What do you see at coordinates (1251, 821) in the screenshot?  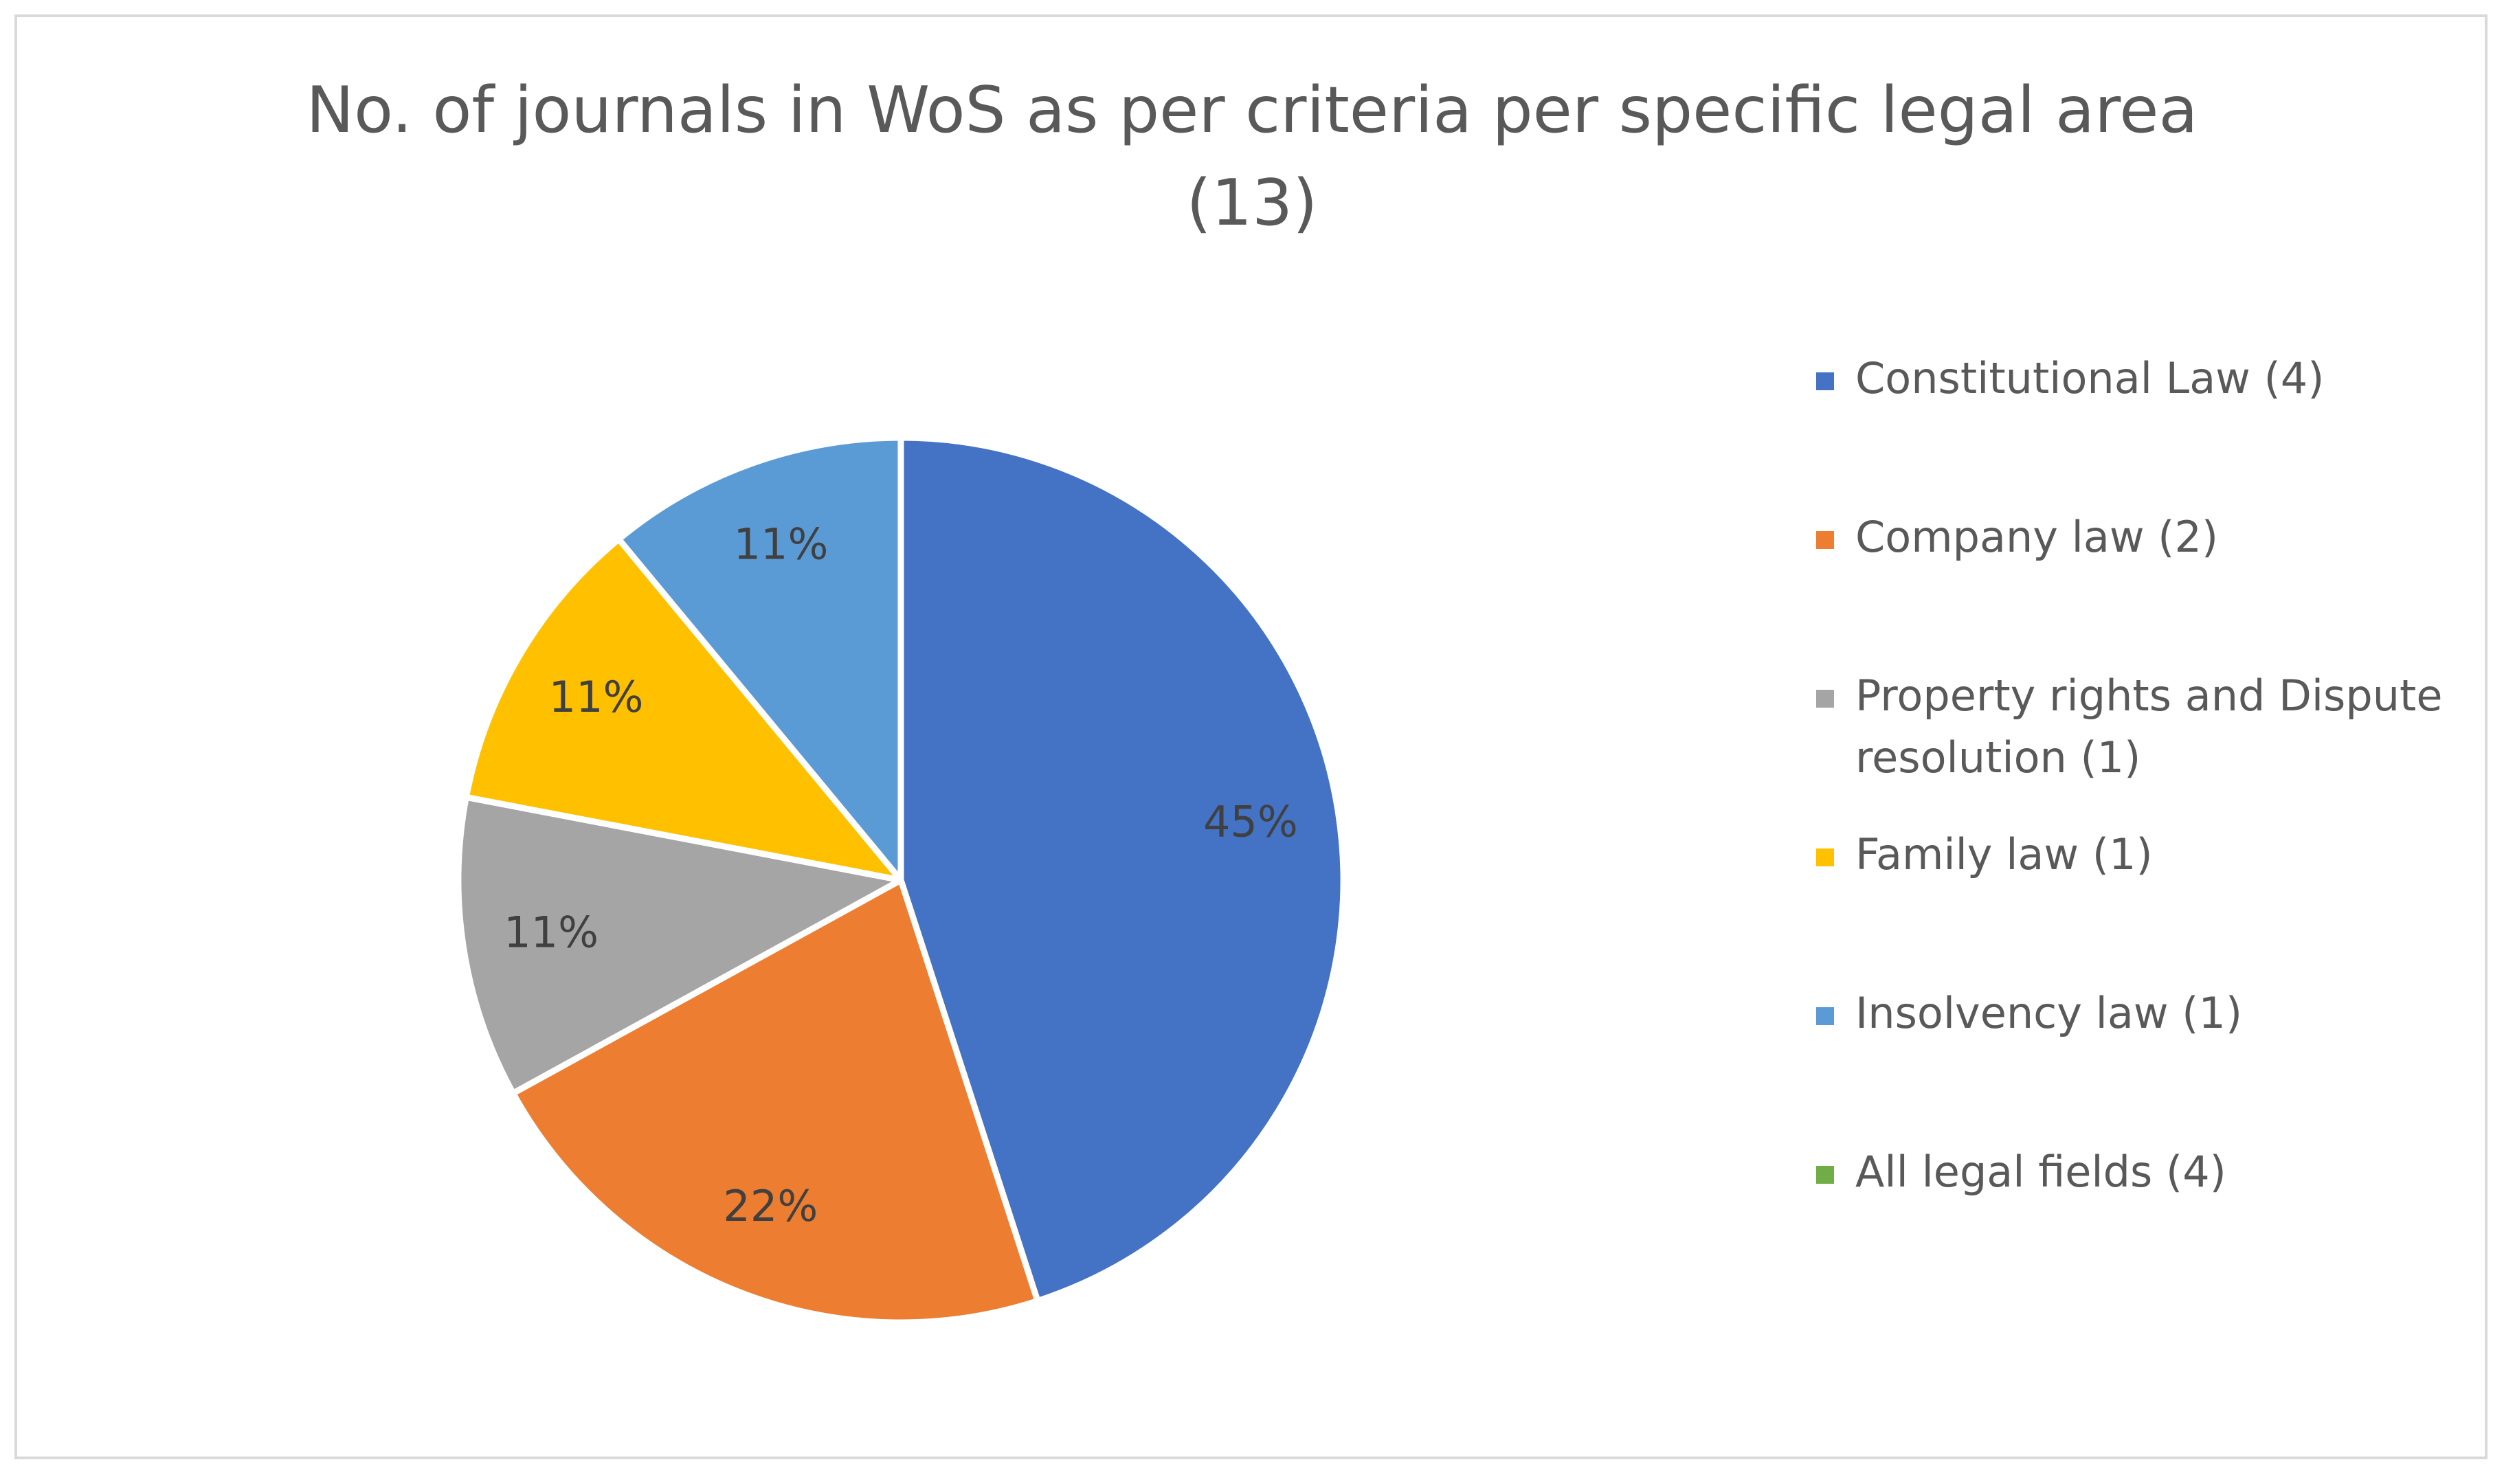 I see `data-label: 45%` at bounding box center [1251, 821].